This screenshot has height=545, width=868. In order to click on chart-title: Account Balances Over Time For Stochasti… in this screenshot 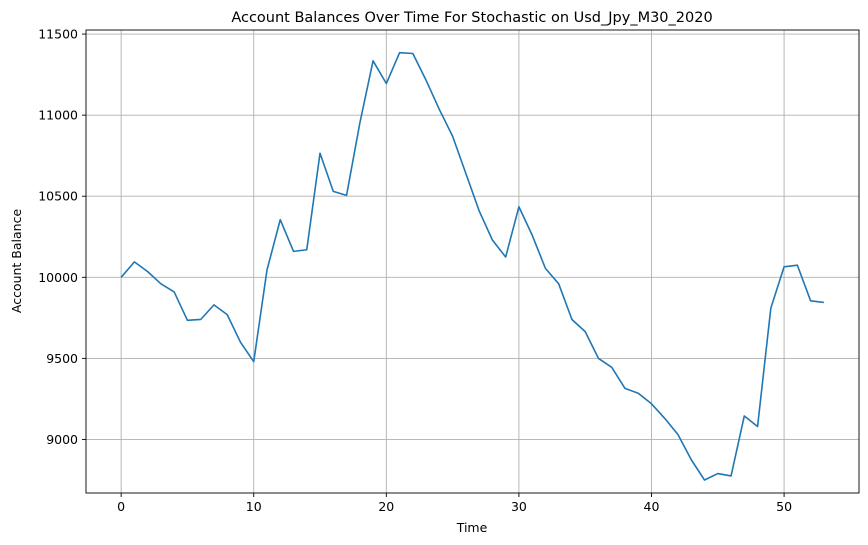, I will do `click(471, 18)`.